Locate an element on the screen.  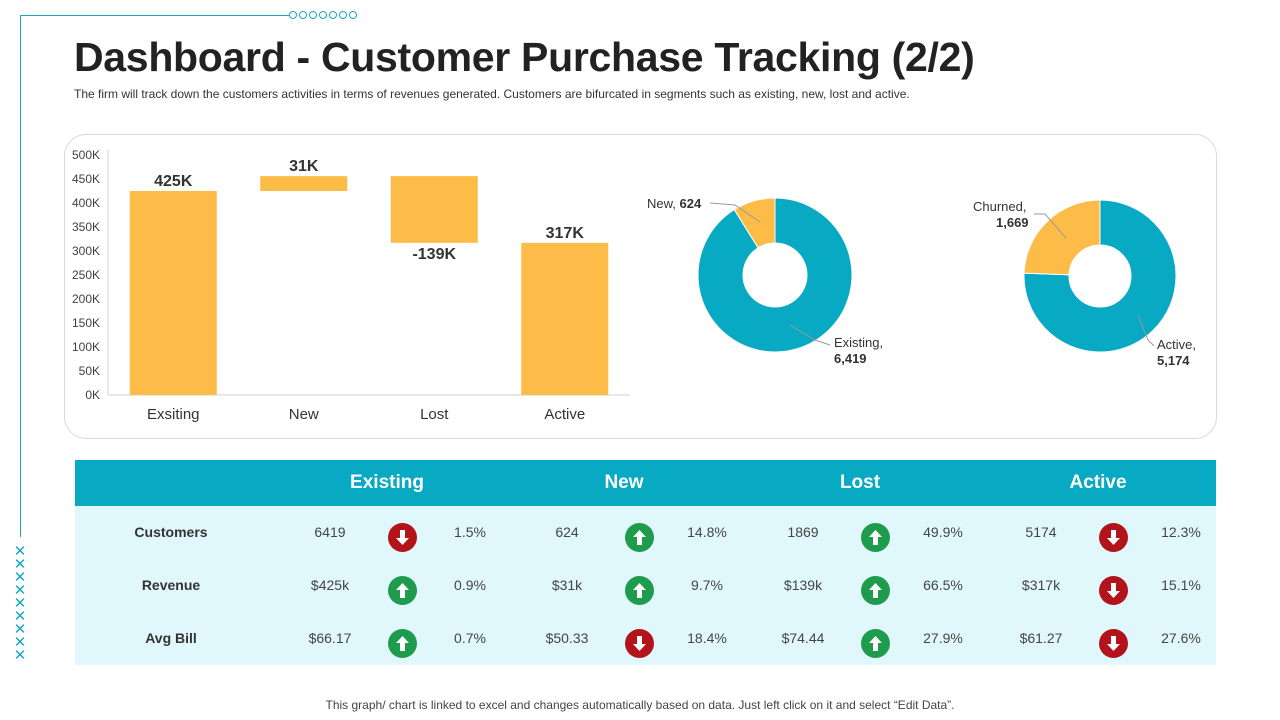
donut-customers-label: New, 624 is located at coordinates (674, 203).